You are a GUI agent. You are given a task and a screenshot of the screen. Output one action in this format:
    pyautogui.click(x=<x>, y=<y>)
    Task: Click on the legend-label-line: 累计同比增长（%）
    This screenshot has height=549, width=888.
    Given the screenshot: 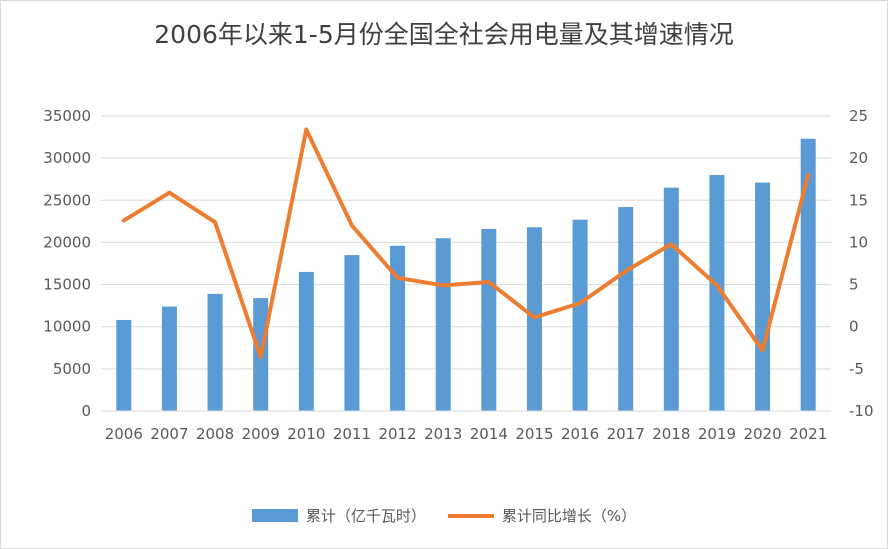 What is the action you would take?
    pyautogui.click(x=569, y=516)
    